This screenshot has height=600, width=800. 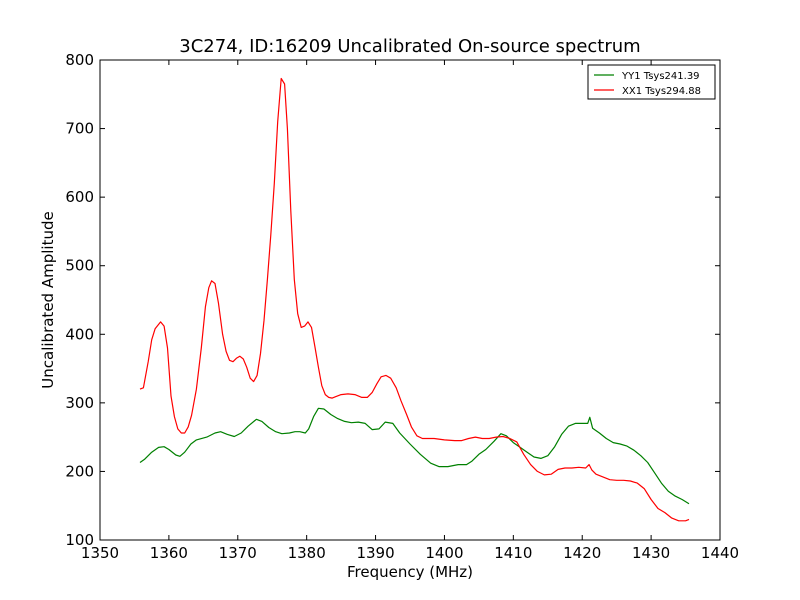 I want to click on x-tick-label: 1350, so click(x=100, y=553).